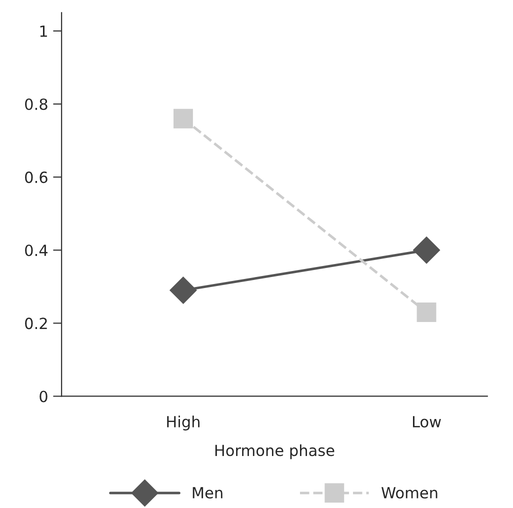  Describe the element at coordinates (36, 250) in the screenshot. I see `y-tick-label: 0.4` at that location.